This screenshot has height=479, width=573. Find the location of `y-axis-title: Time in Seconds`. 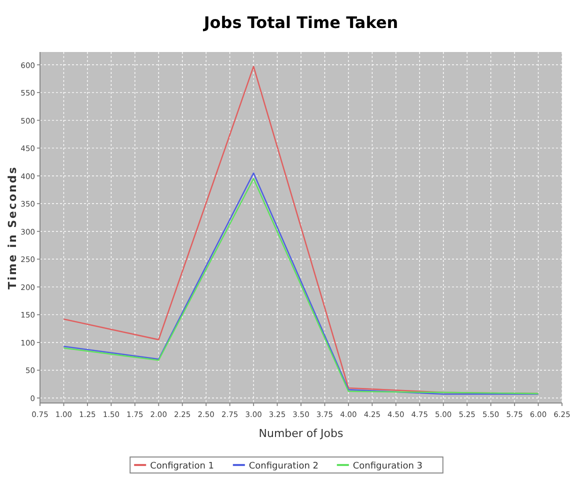

y-axis-title: Time in Seconds is located at coordinates (12, 228).